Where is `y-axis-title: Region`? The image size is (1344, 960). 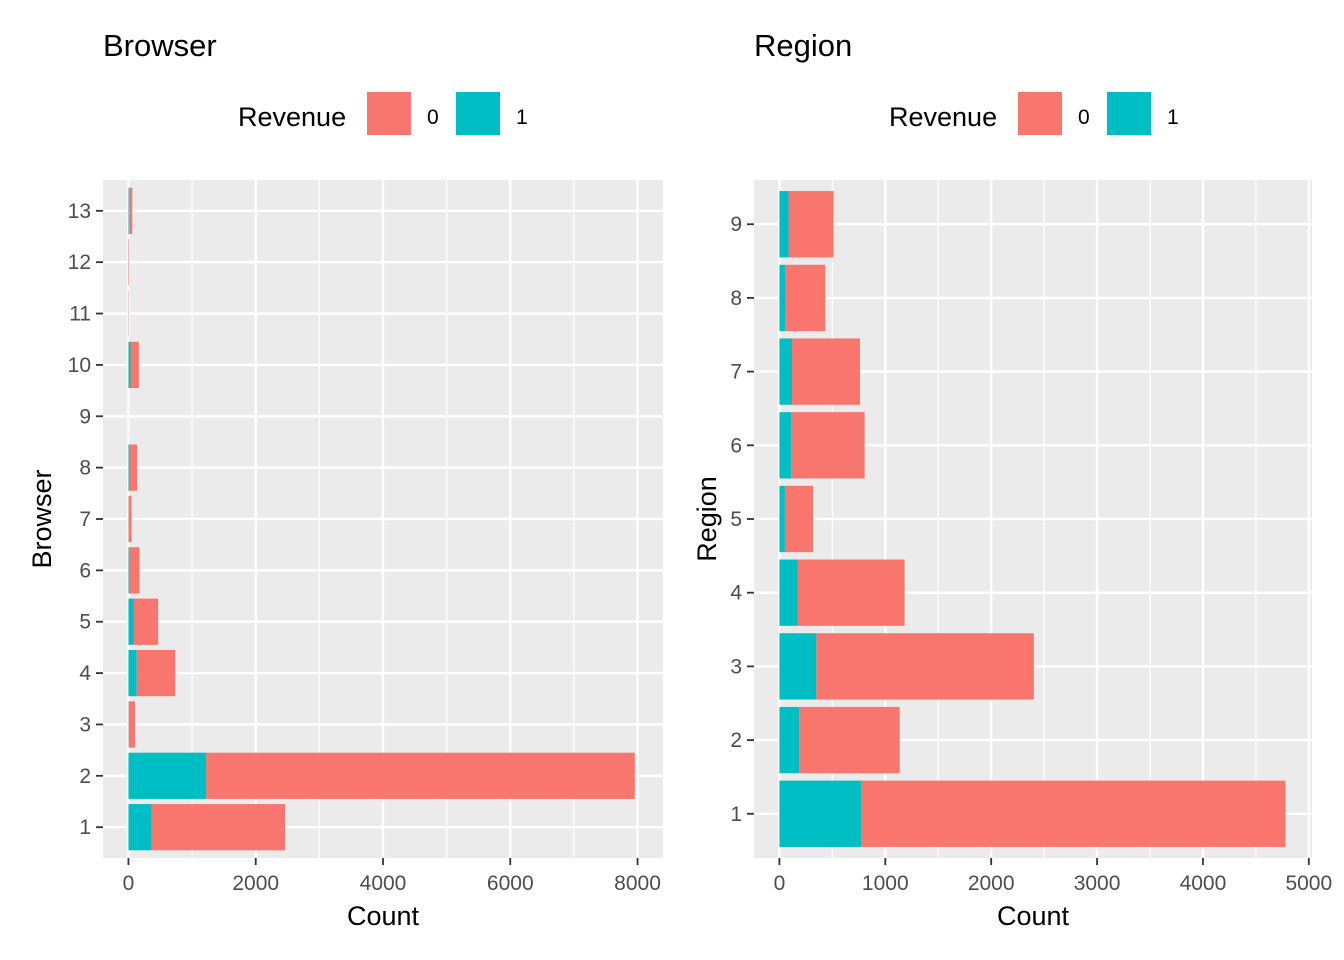 y-axis-title: Region is located at coordinates (707, 519).